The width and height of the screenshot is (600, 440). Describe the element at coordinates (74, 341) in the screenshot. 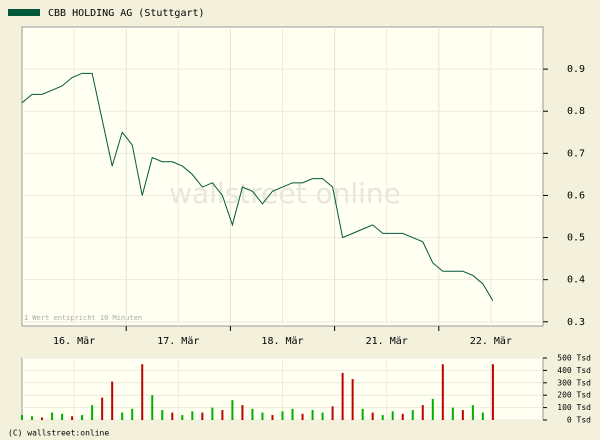

I see `x-tick-label: 16. Mär` at that location.